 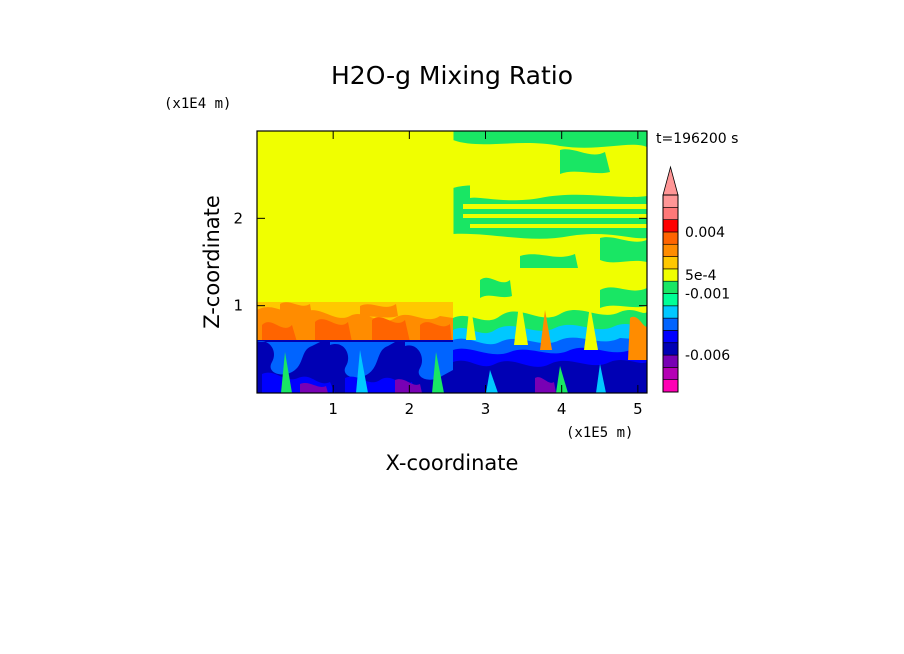 I want to click on x-scale-label: (x1E5 m), so click(x=599, y=433).